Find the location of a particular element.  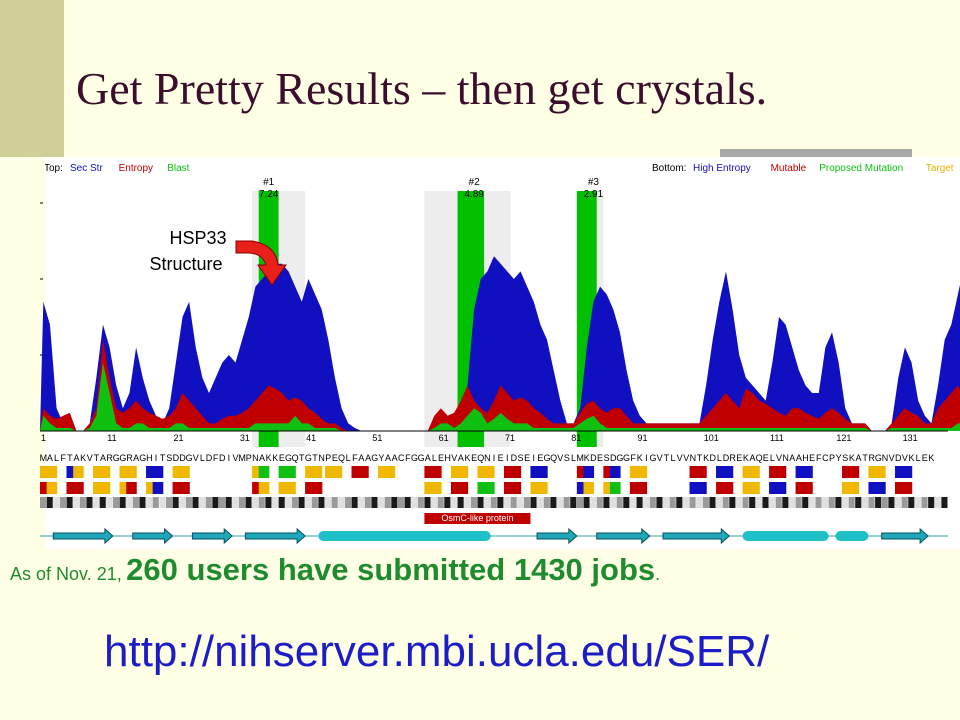

server-url-link: http://nihserver.mbi.ucla.edu/SER/ is located at coordinates (437, 651).